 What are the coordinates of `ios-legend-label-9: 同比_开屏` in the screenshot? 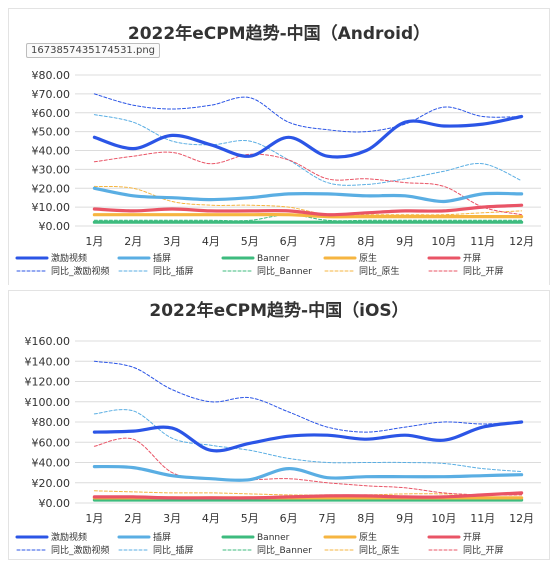 It's located at (483, 550).